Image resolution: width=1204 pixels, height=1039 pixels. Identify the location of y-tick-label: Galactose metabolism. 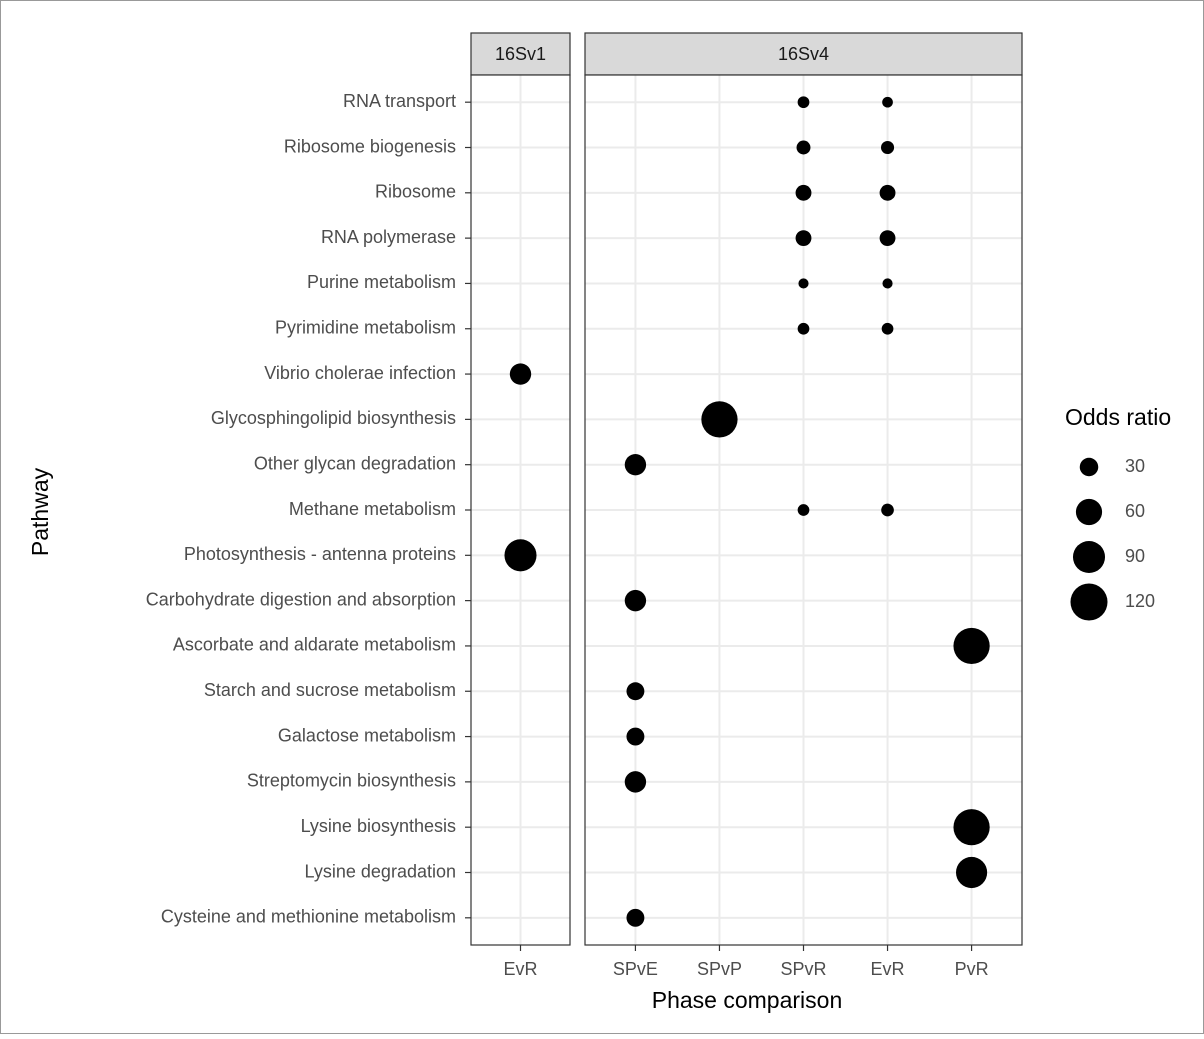
(367, 735).